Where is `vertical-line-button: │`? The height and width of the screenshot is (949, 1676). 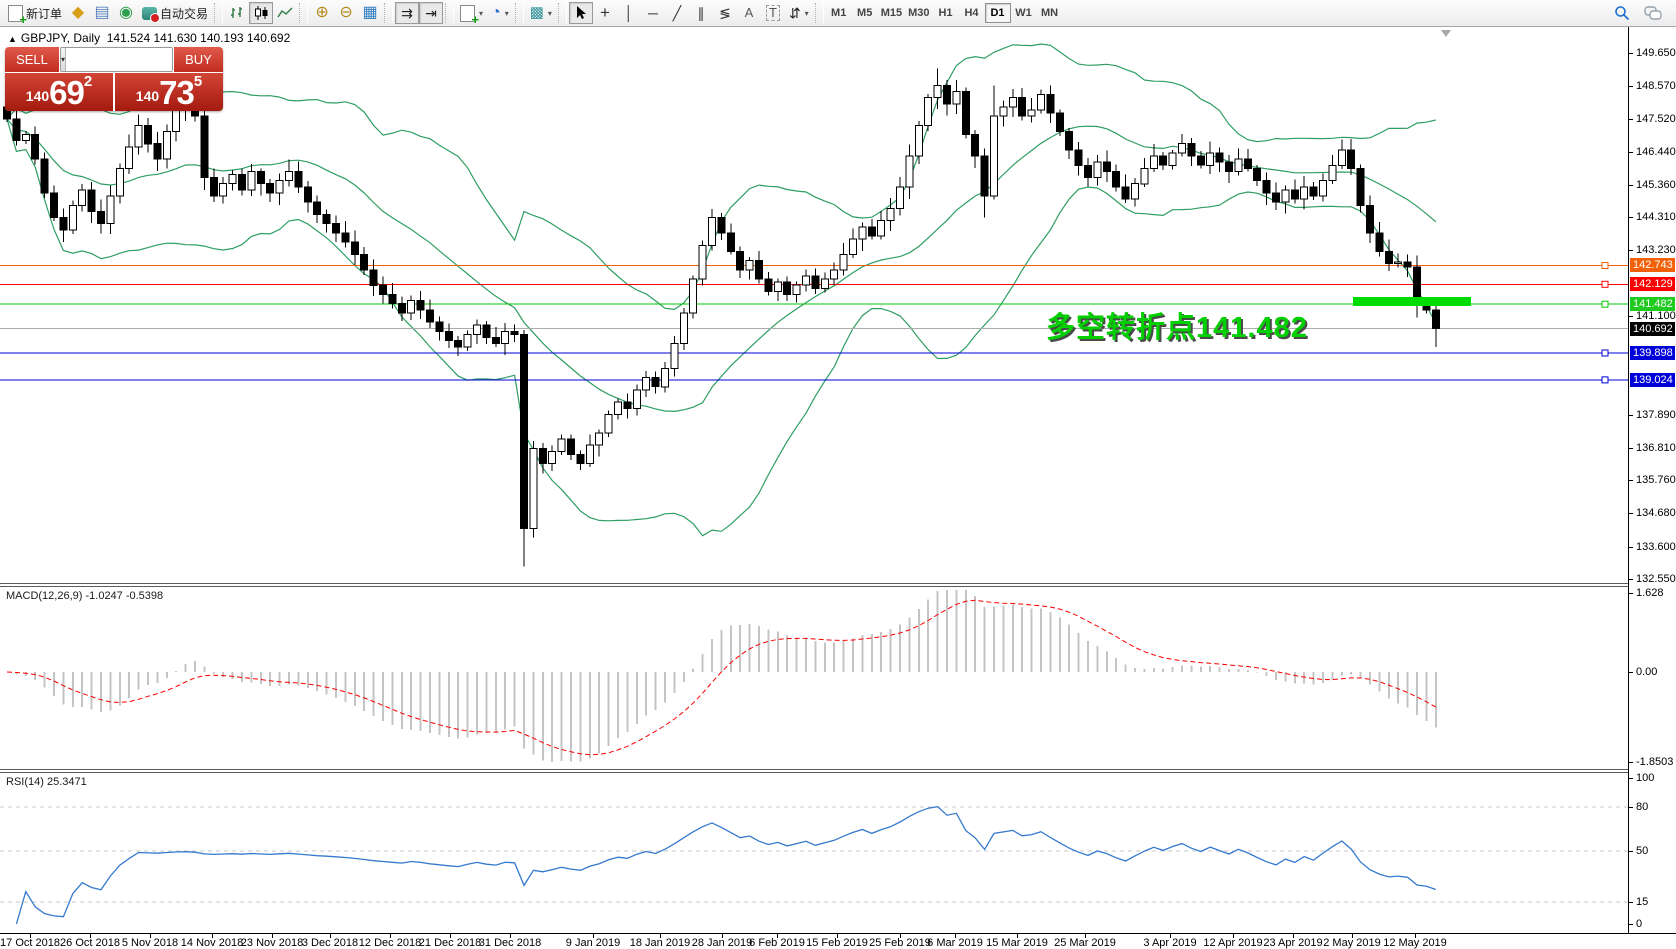 vertical-line-button: │ is located at coordinates (629, 13).